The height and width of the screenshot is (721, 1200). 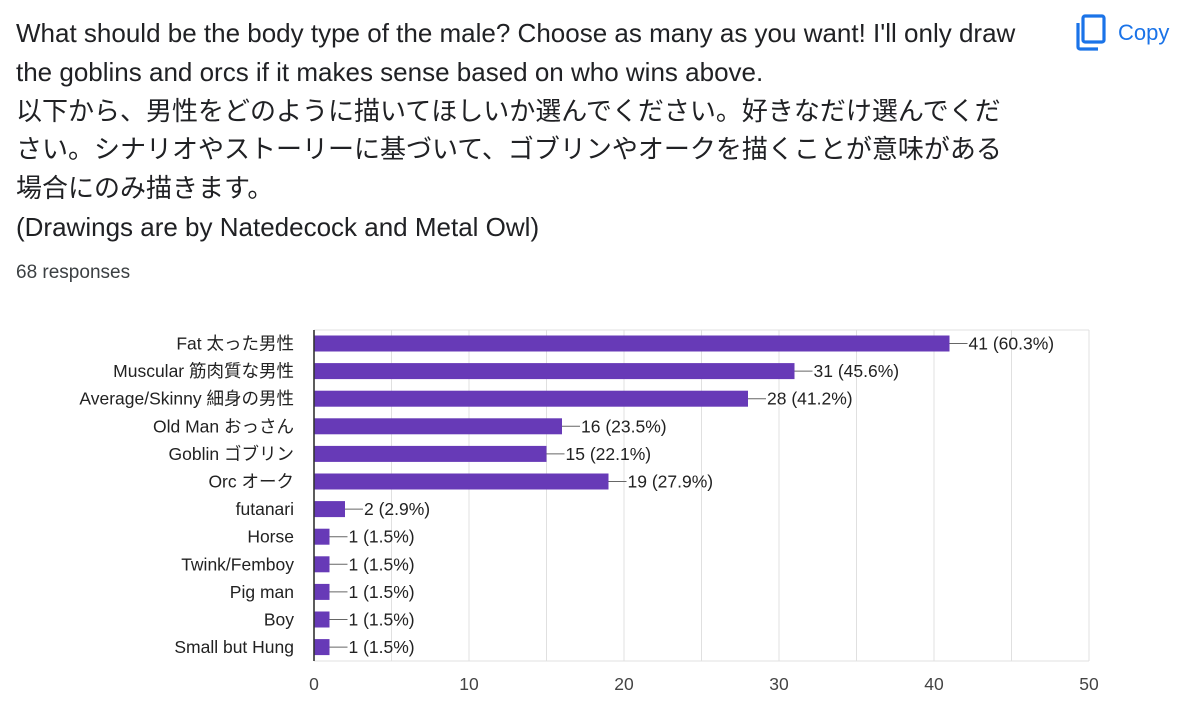 I want to click on category-label: Goblin ゴブリン, so click(x=231, y=454).